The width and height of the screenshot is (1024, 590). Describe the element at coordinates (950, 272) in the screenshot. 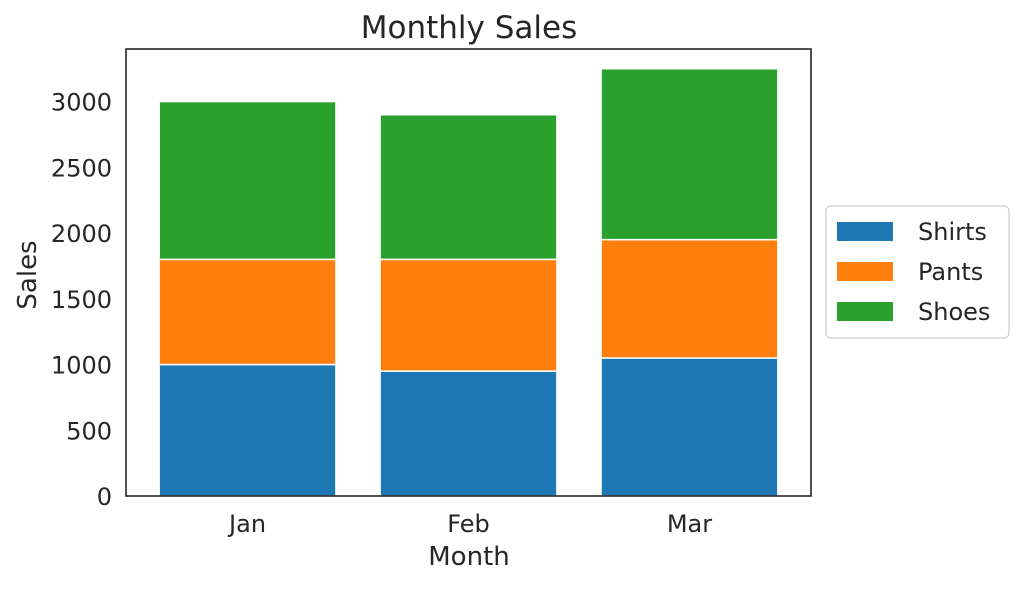

I see `legend-label-pants: Pants` at that location.